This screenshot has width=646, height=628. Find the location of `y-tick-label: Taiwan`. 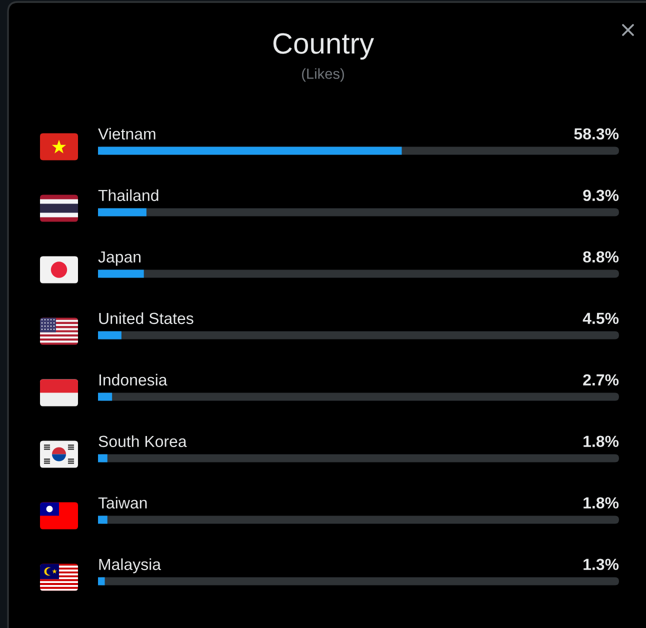

y-tick-label: Taiwan is located at coordinates (122, 502).